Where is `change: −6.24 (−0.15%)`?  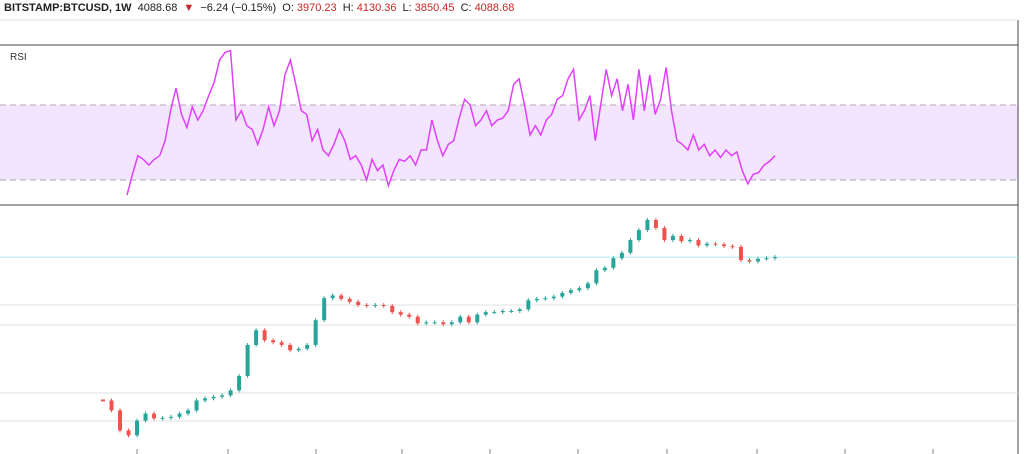 change: −6.24 (−0.15%) is located at coordinates (238, 8).